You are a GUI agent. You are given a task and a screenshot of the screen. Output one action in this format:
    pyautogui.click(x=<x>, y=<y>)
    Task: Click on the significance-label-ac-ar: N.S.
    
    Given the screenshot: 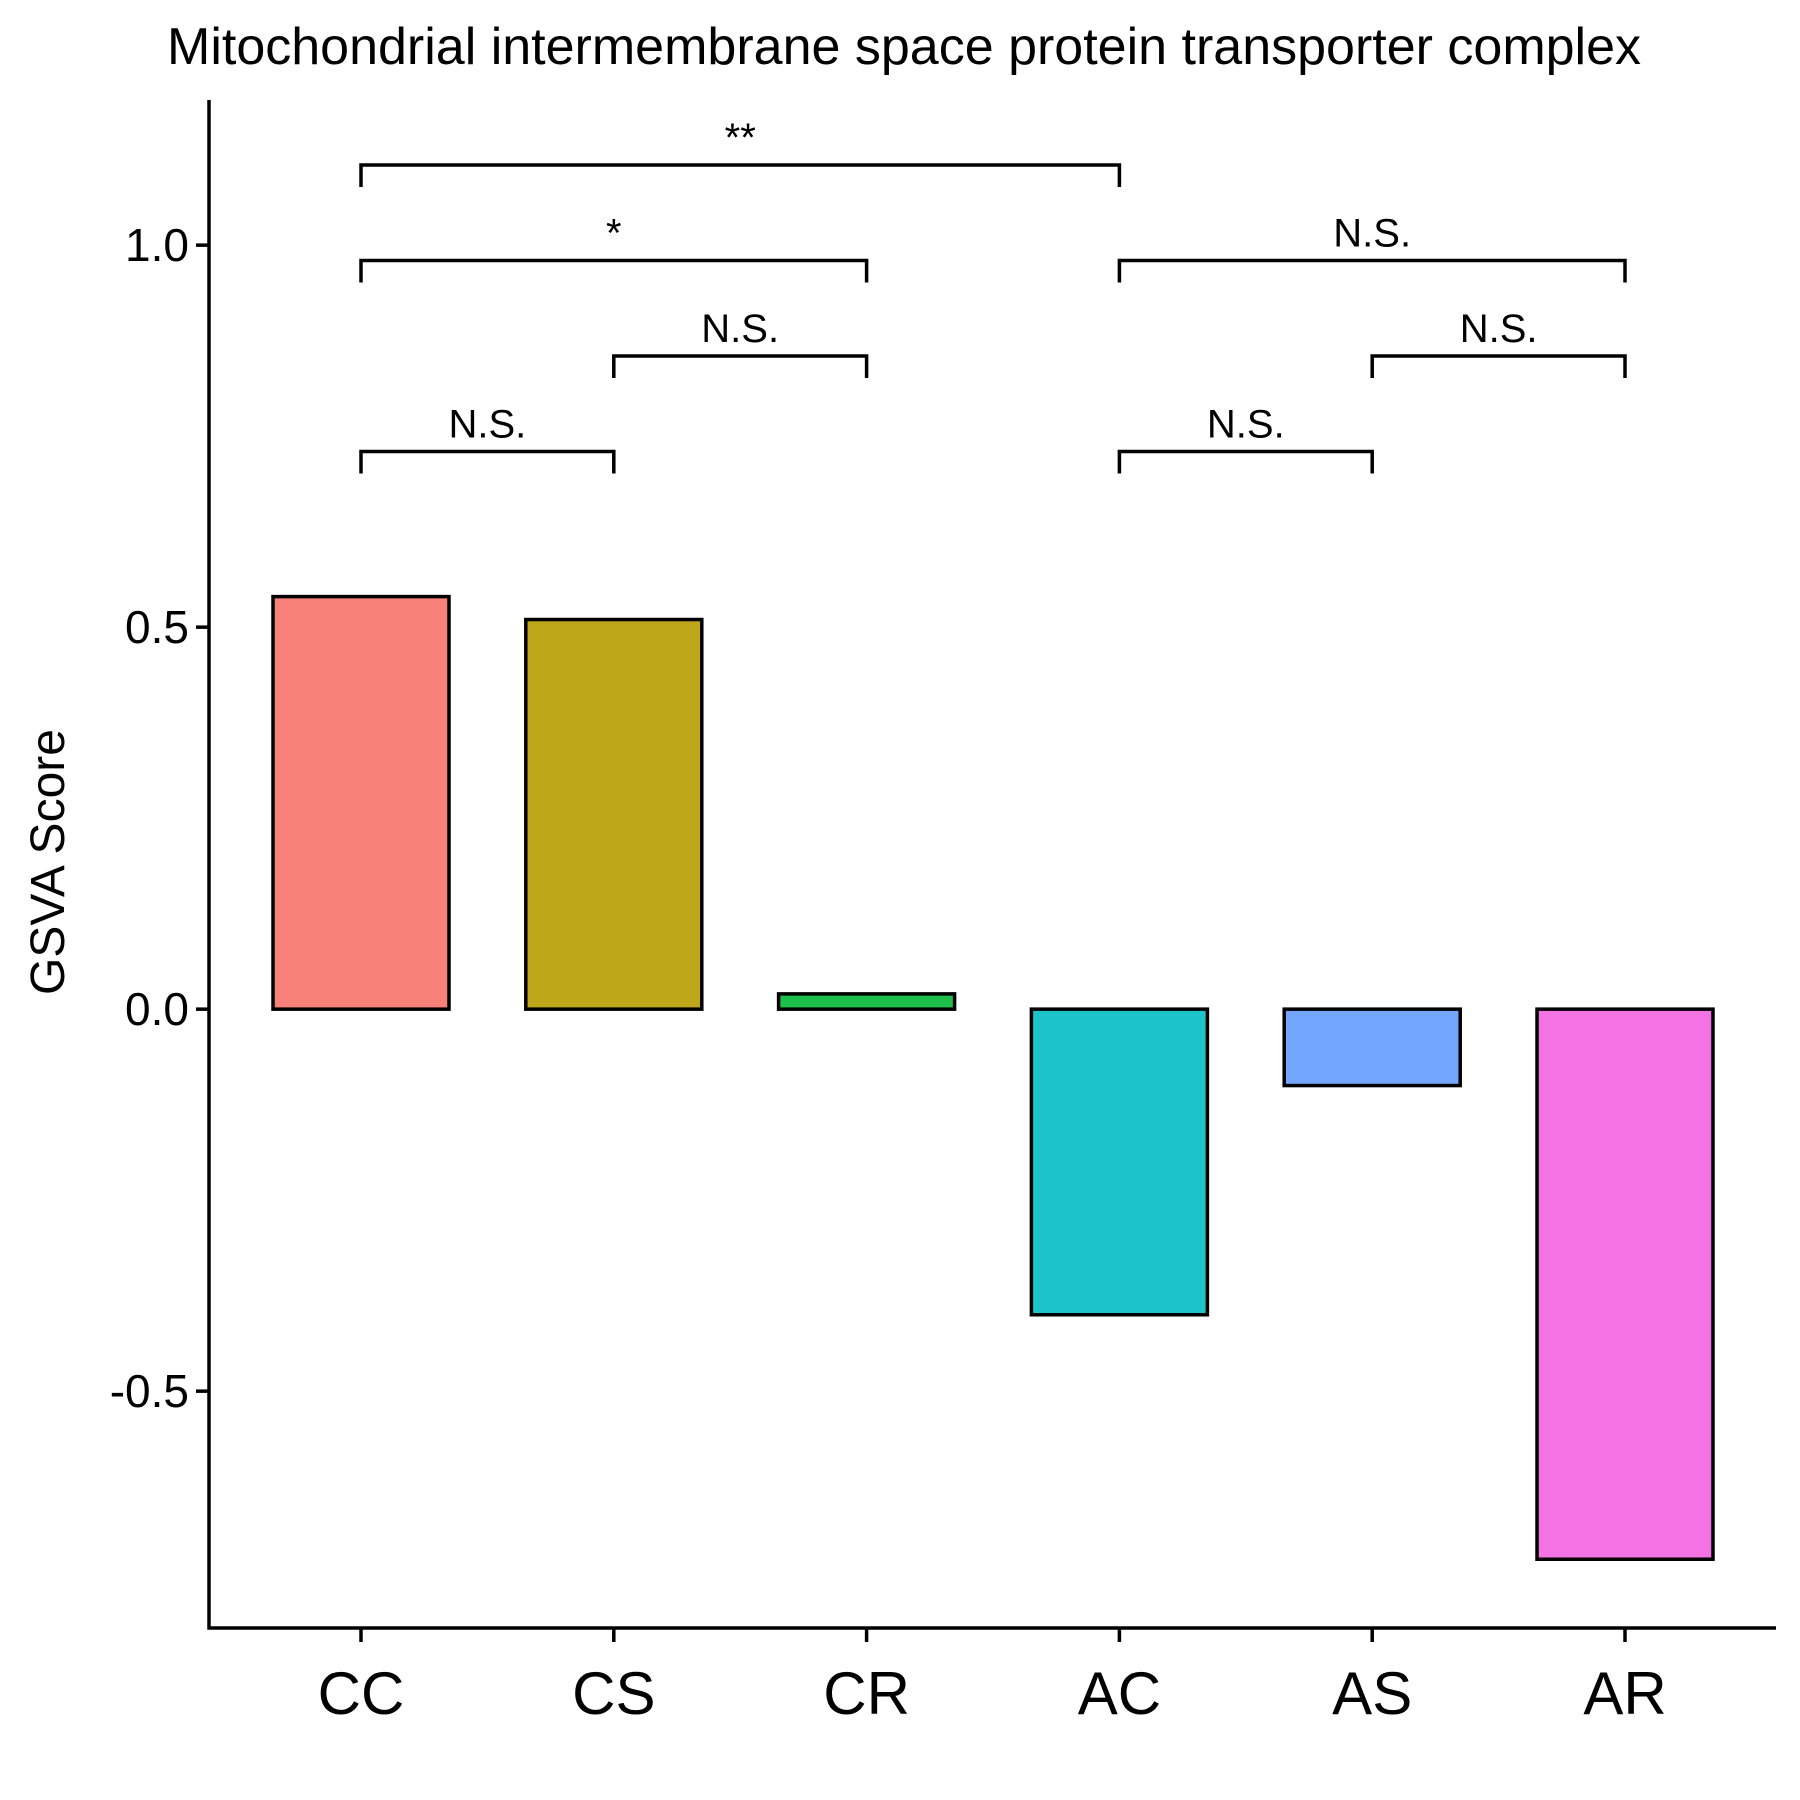 What is the action you would take?
    pyautogui.click(x=1372, y=233)
    